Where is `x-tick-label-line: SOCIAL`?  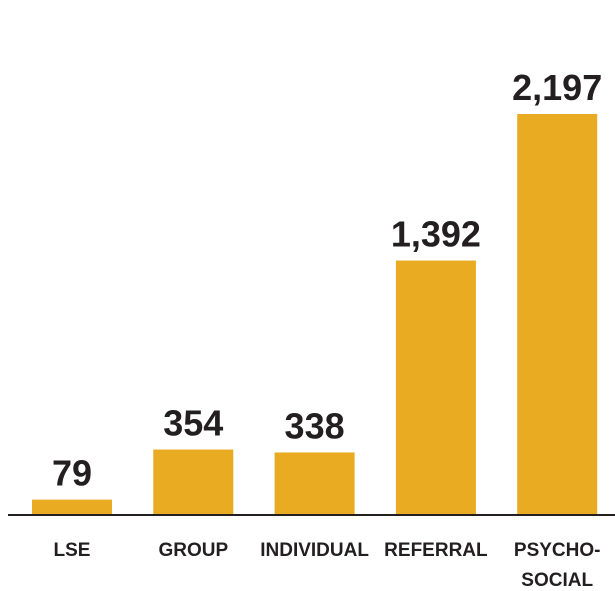 x-tick-label-line: SOCIAL is located at coordinates (557, 580).